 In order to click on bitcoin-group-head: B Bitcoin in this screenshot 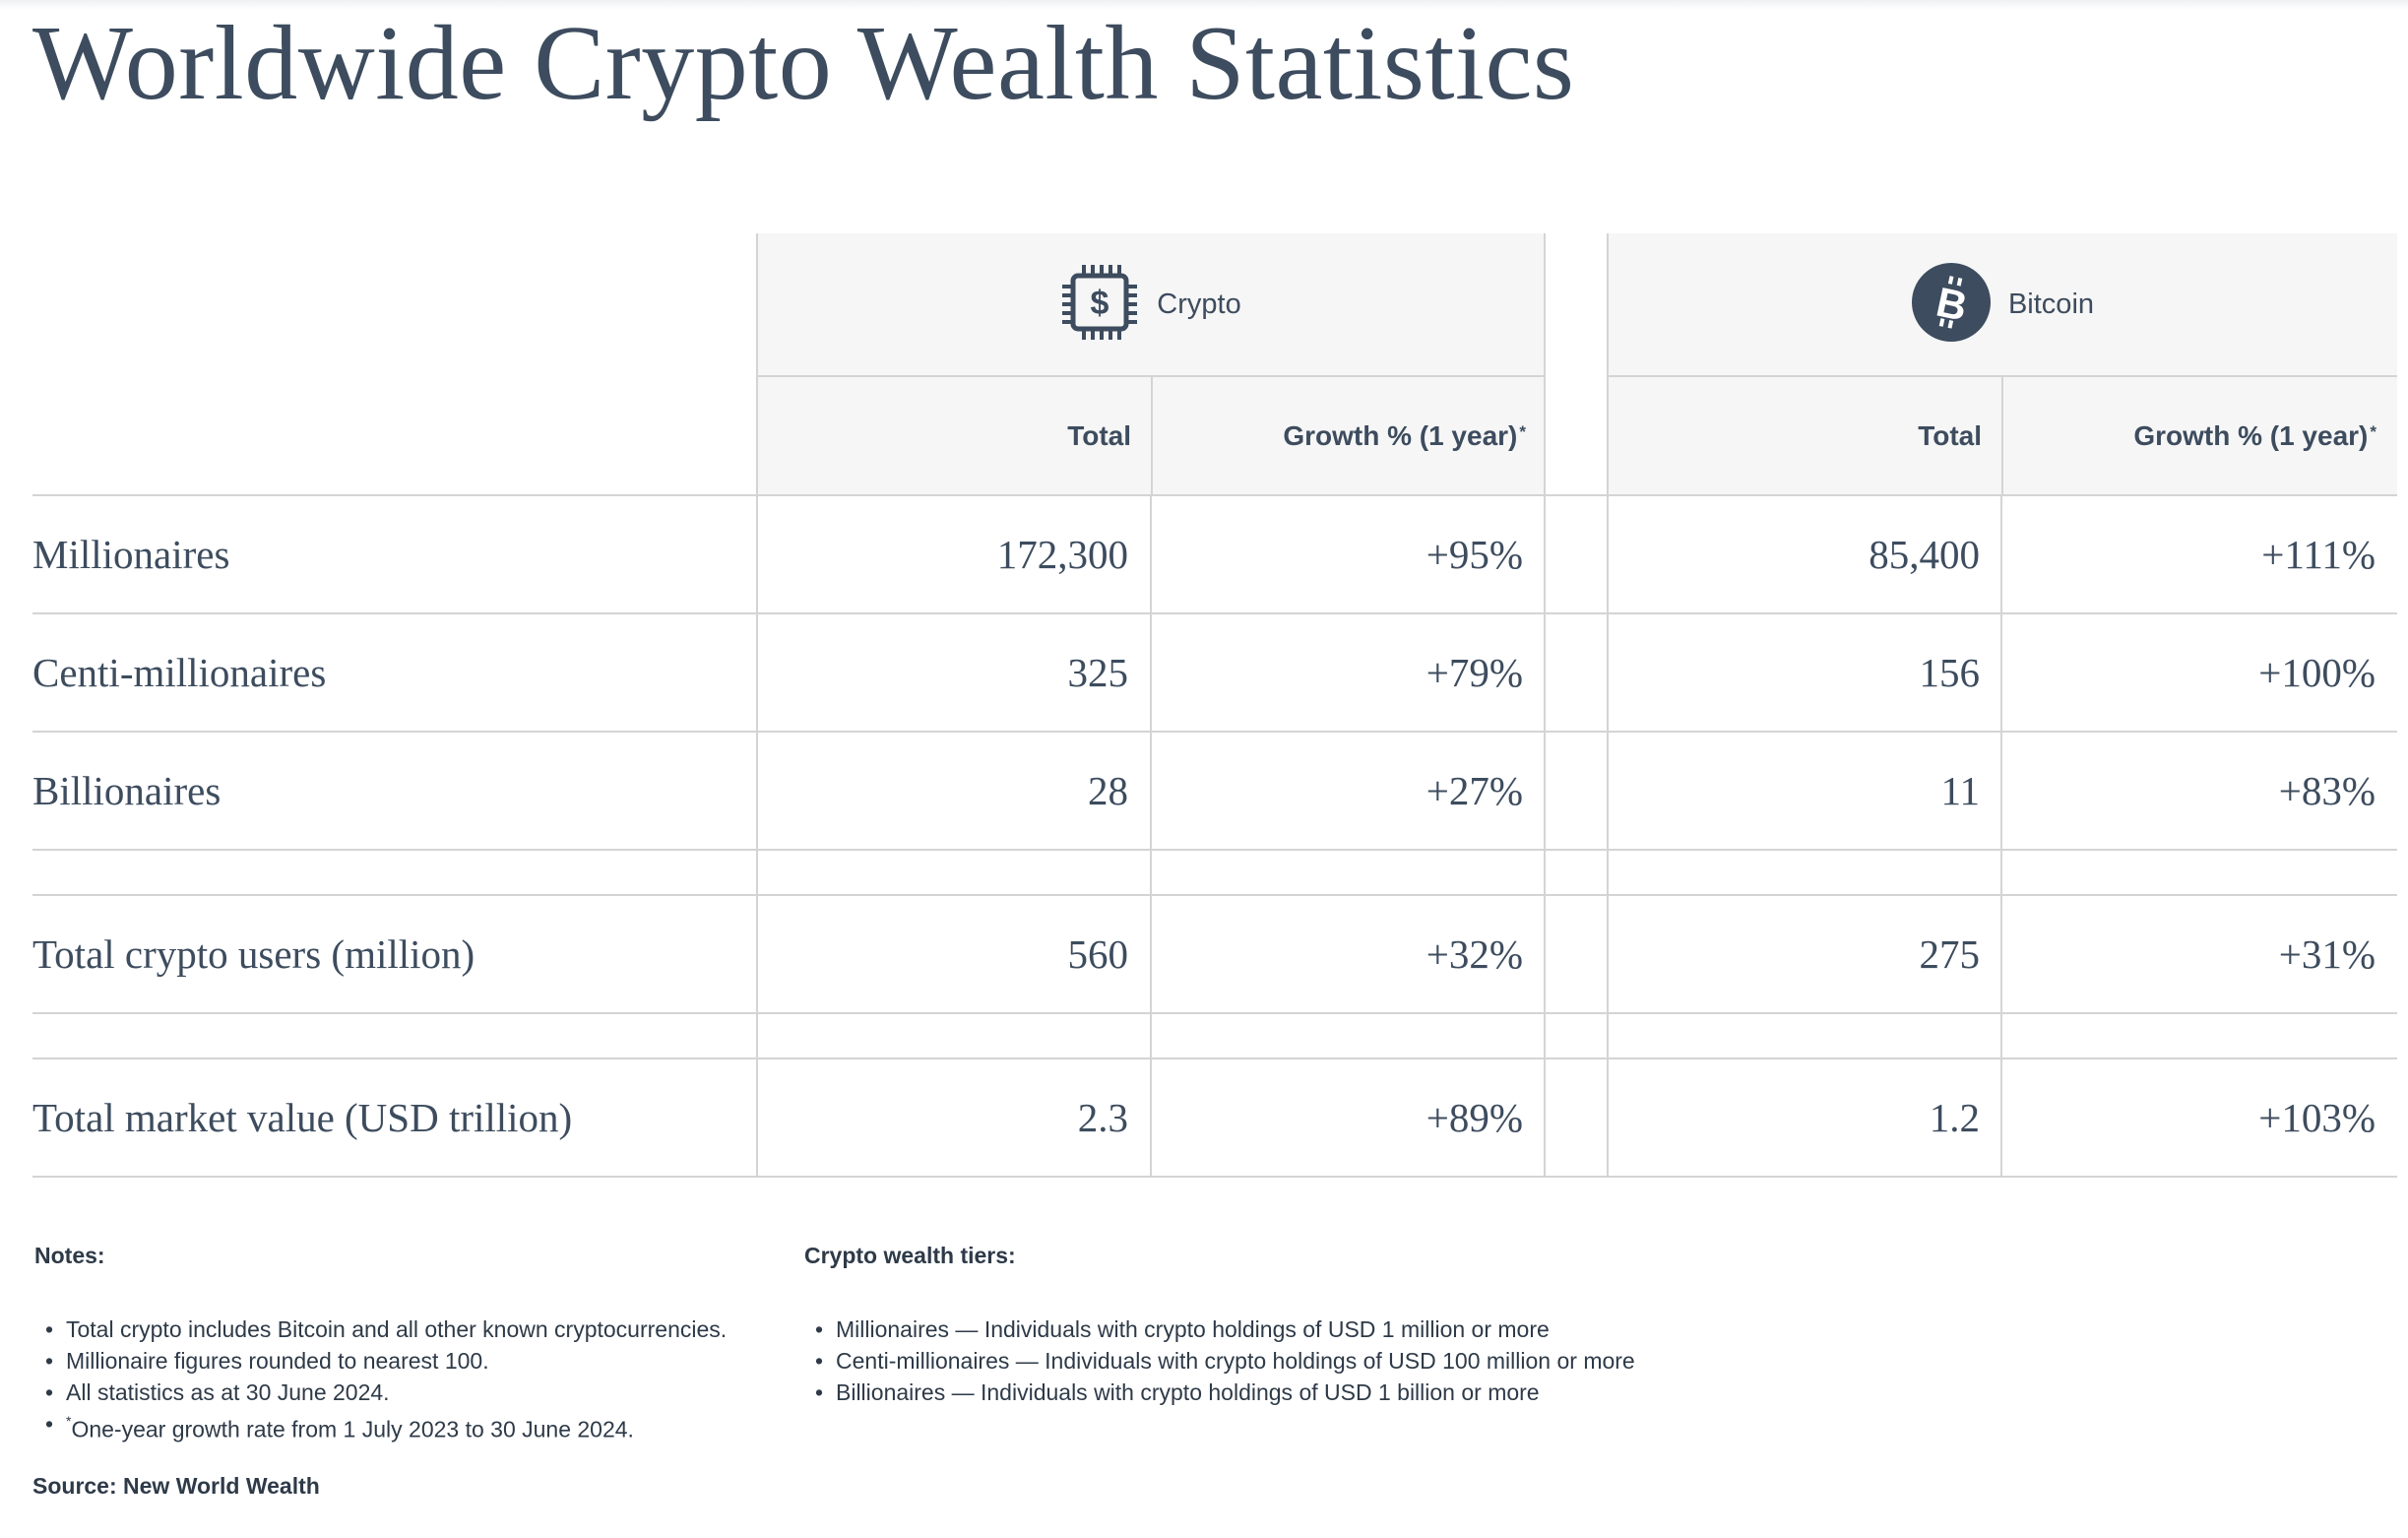, I will do `click(2003, 304)`.